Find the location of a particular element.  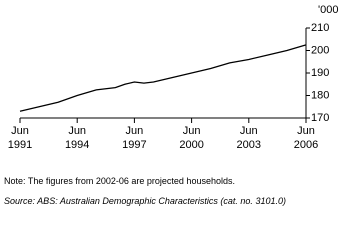

x-tick-label: Jun 1994 is located at coordinates (77, 138).